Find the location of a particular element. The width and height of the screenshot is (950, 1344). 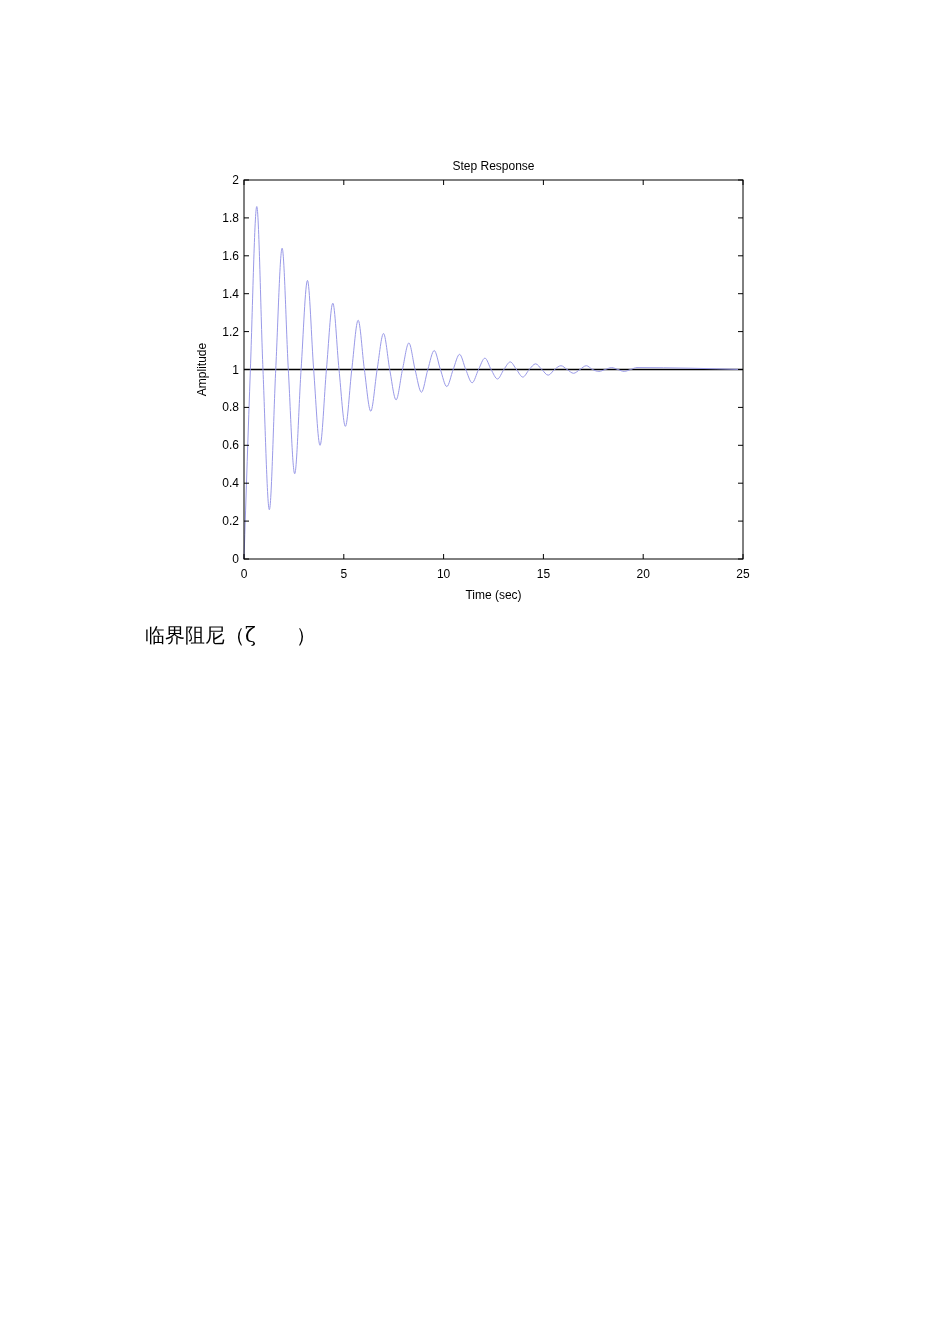

x-tick-label: 15 is located at coordinates (543, 574).